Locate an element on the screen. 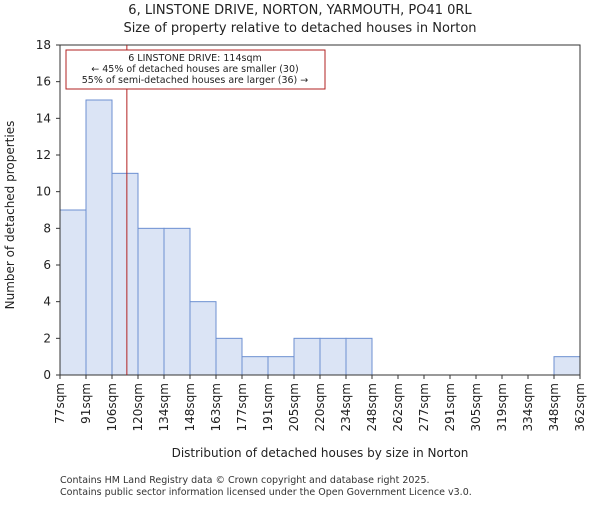 The image size is (600, 505). x-tick-label: 291sqm is located at coordinates (450, 407).